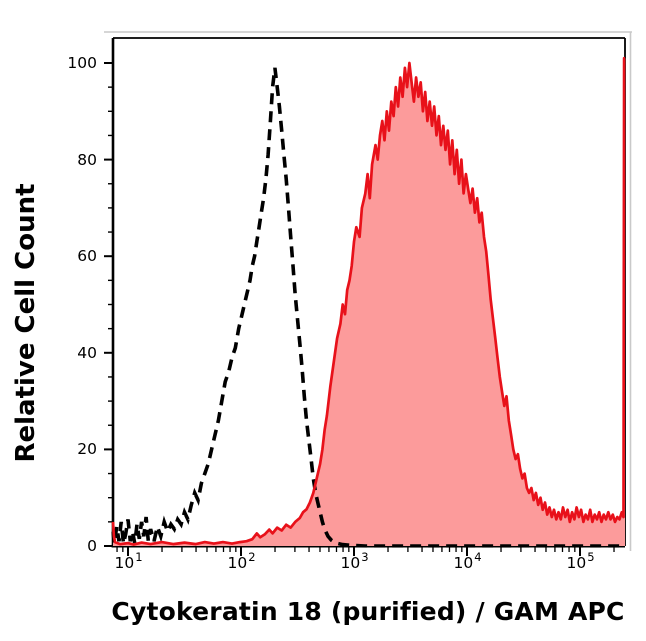  I want to click on y-tick-label-0: 0, so click(92, 546).